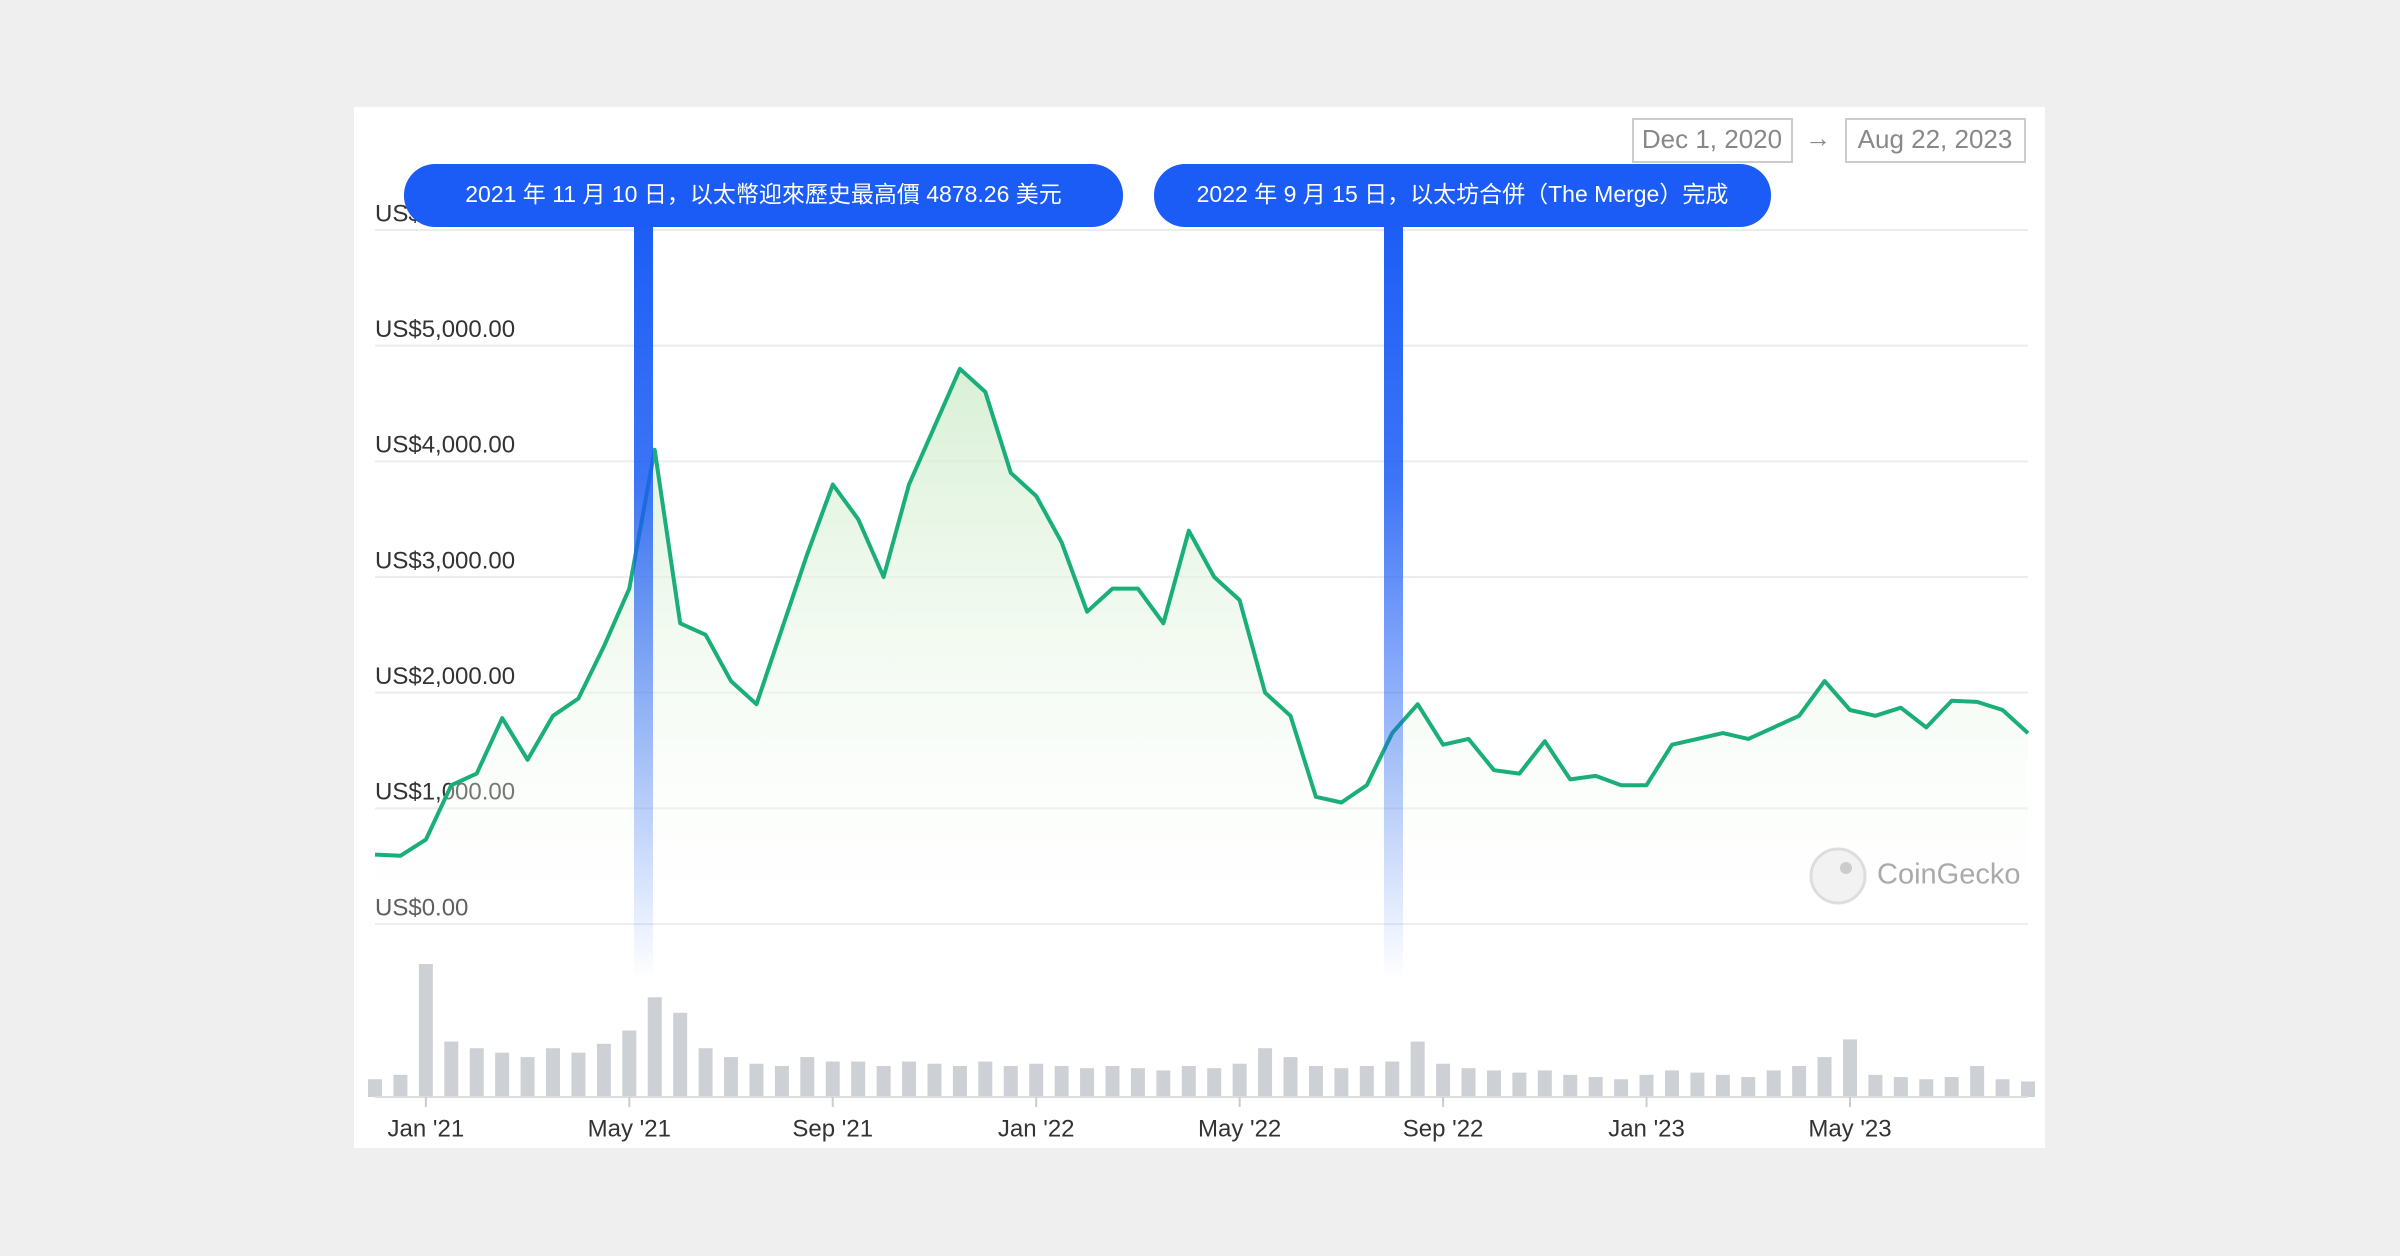  I want to click on y-tick-label: US$2,000.00, so click(445, 676).